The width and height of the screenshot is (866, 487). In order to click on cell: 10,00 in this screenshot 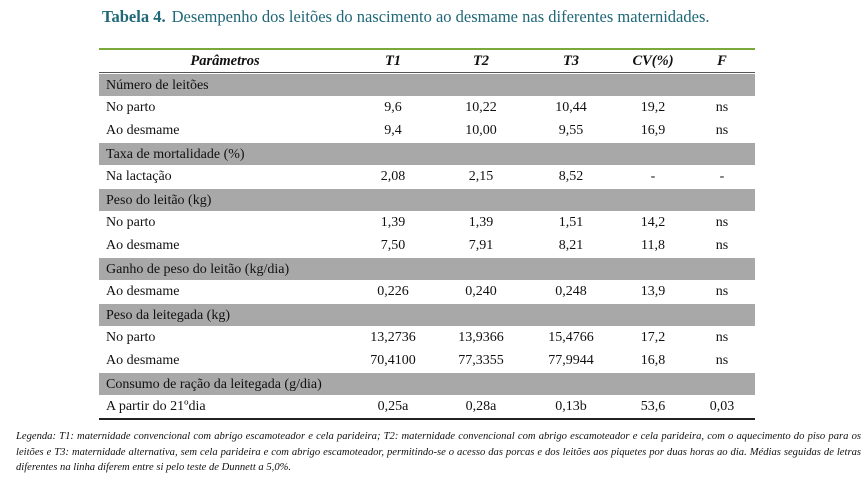, I will do `click(481, 130)`.